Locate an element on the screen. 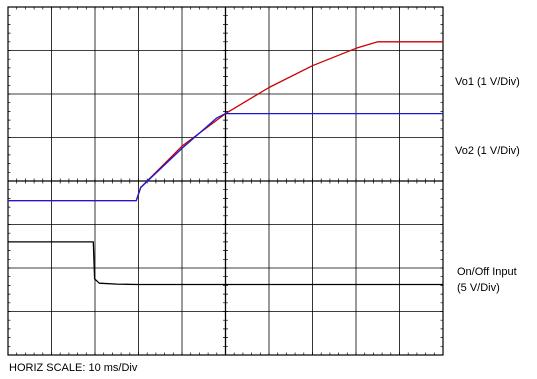 The height and width of the screenshot is (379, 537). series-label-vo1: Vo1 (1 V/Div) is located at coordinates (487, 82).